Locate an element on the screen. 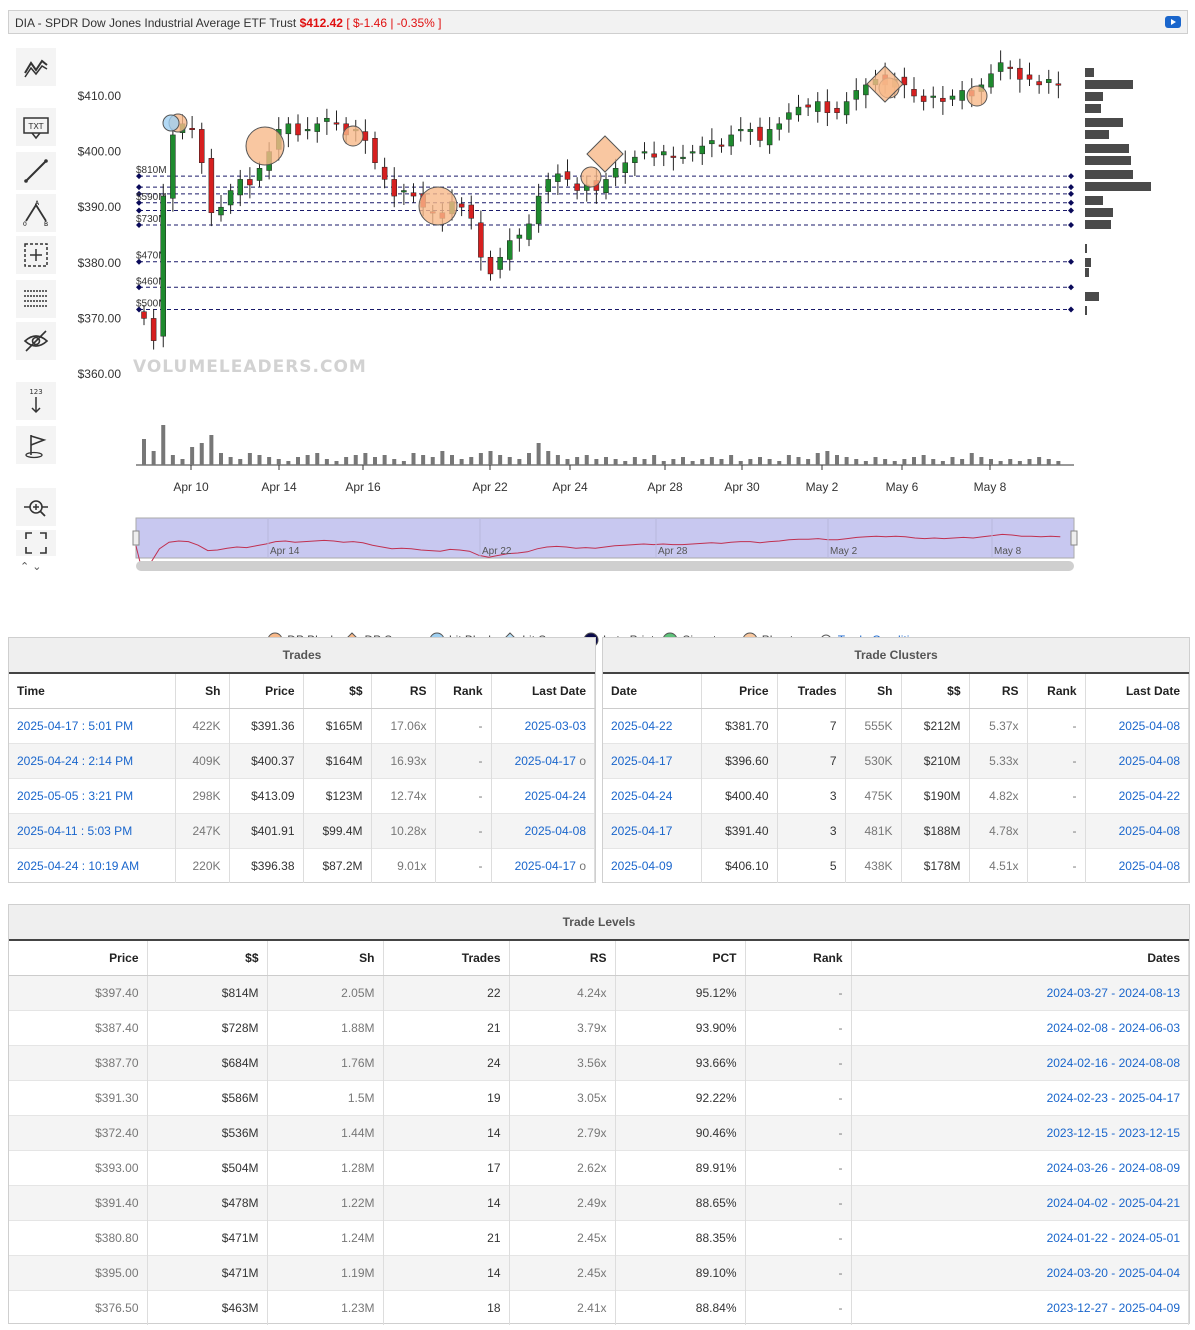  levels-col-header: Price is located at coordinates (78, 958).